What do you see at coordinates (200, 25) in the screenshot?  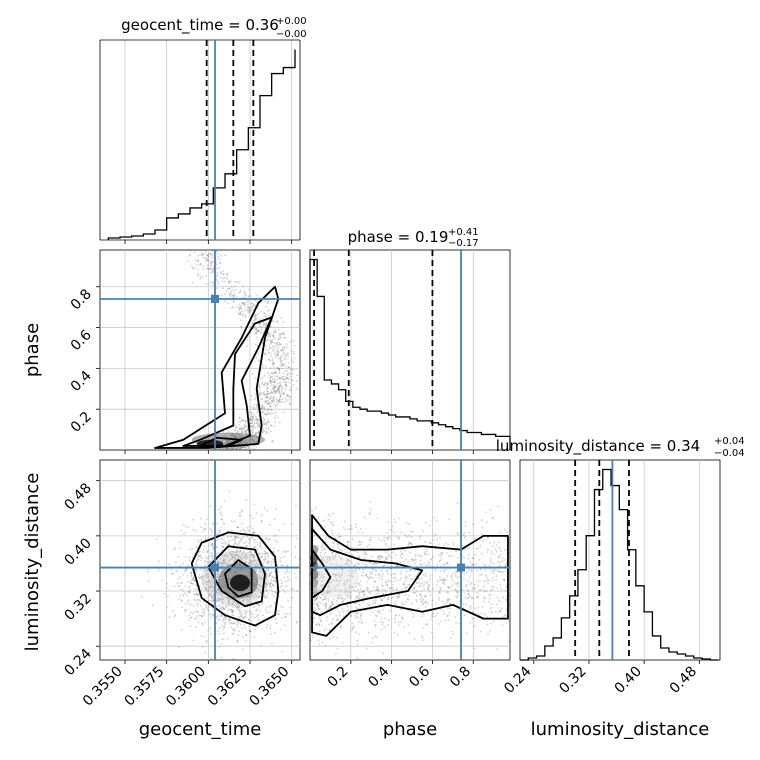 I see `panel-title: geocent_time = 0.36` at bounding box center [200, 25].